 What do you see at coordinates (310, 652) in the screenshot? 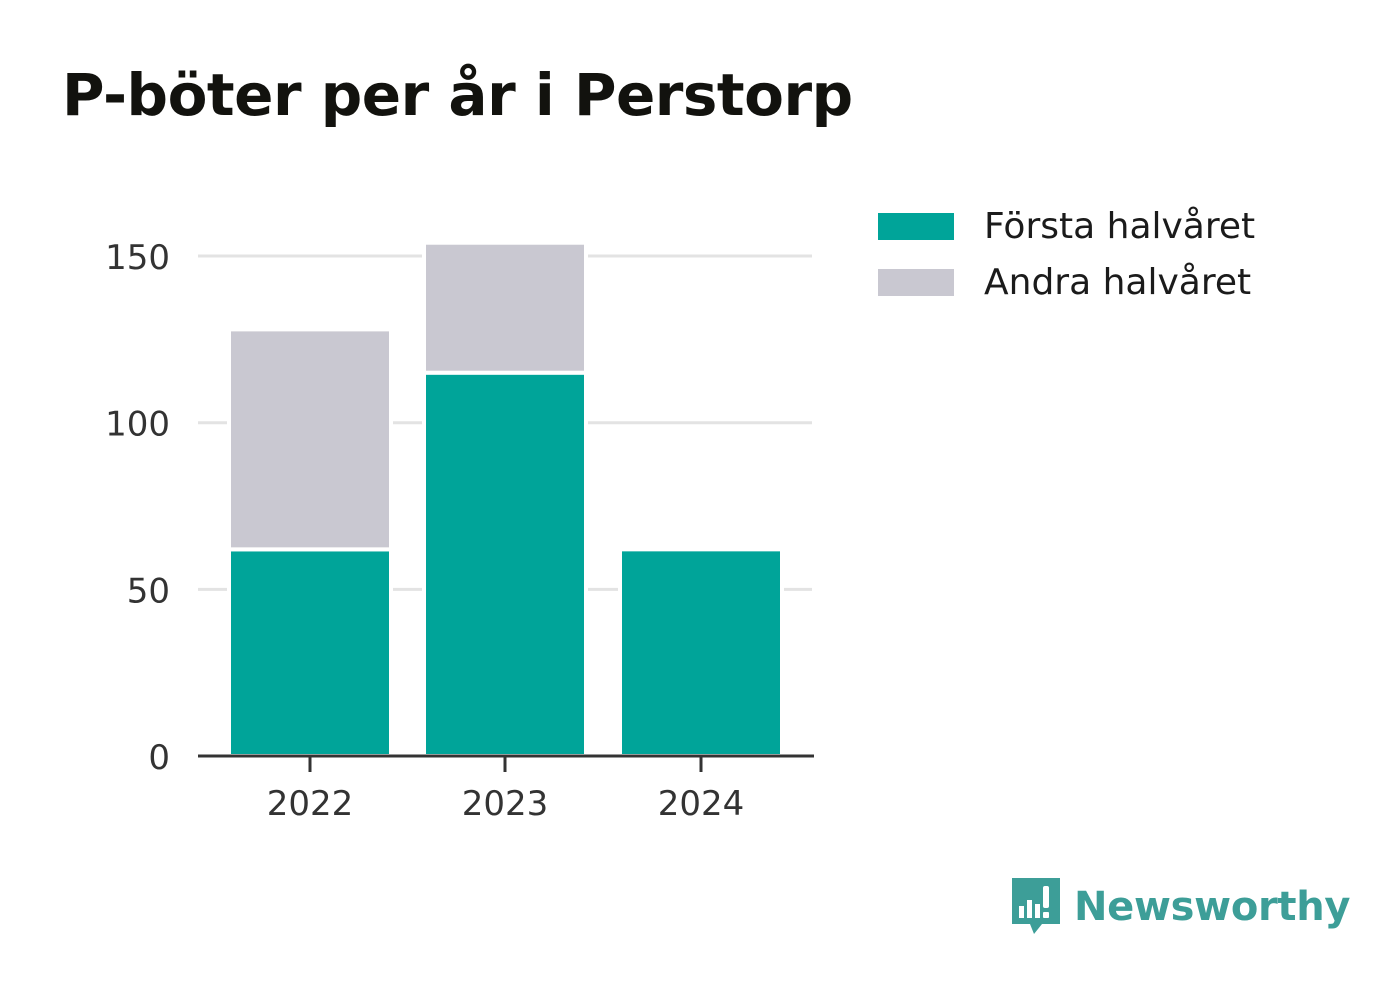
I see `bar-2022-first-half` at bounding box center [310, 652].